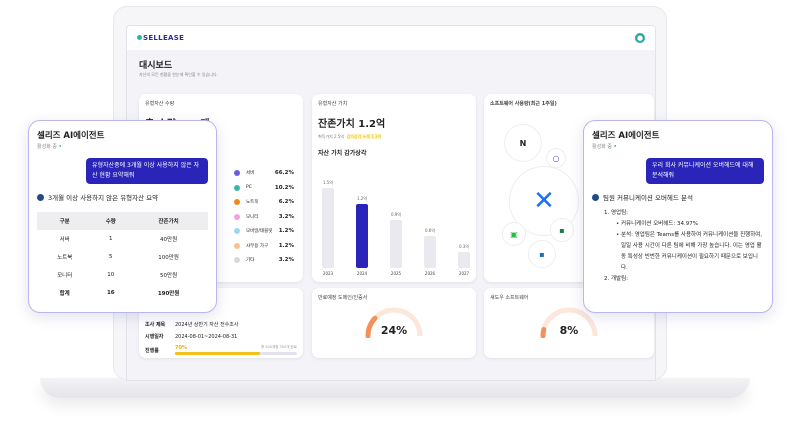 The height and width of the screenshot is (422, 800). Describe the element at coordinates (430, 273) in the screenshot. I see `x-tick-label: 2026` at that location.